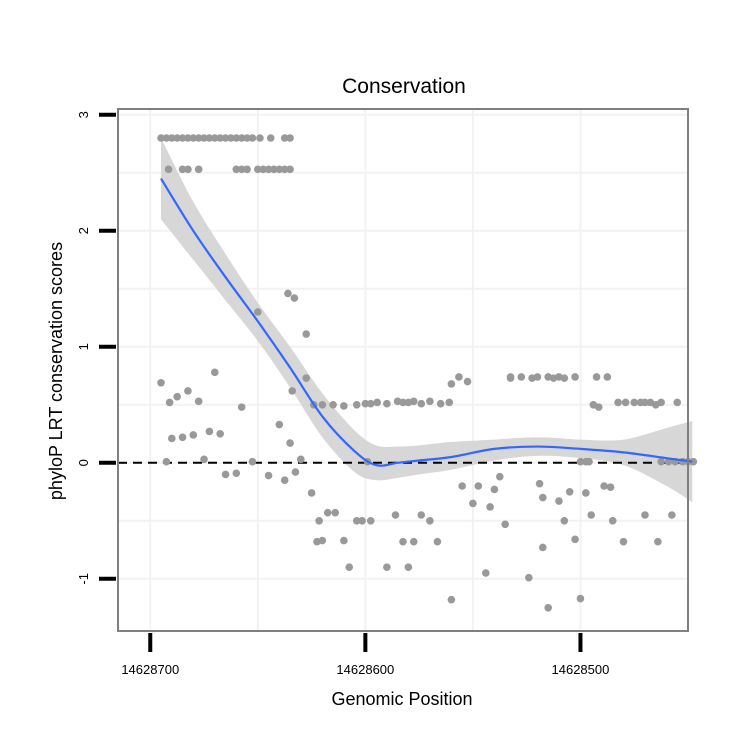 The width and height of the screenshot is (750, 750). What do you see at coordinates (83, 346) in the screenshot?
I see `y-tick-label: 1` at bounding box center [83, 346].